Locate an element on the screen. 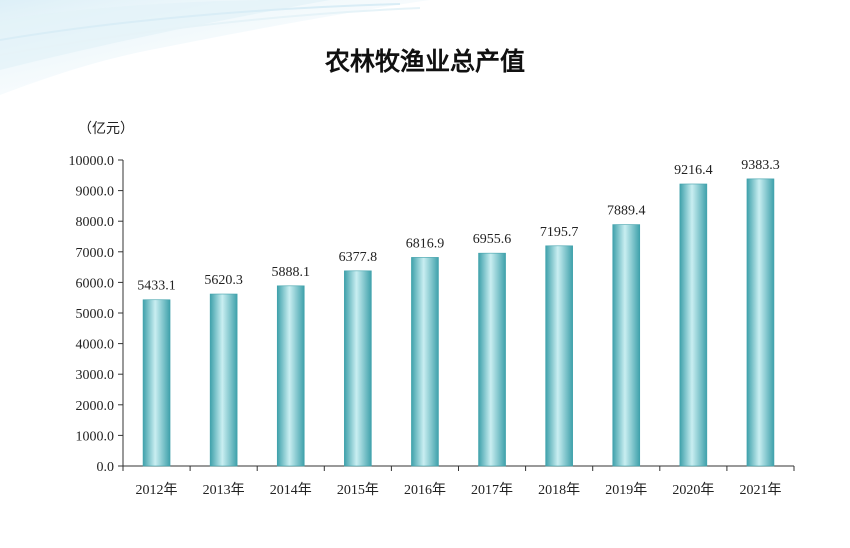 The width and height of the screenshot is (850, 548). x-tick-label: 2016年 is located at coordinates (425, 490).